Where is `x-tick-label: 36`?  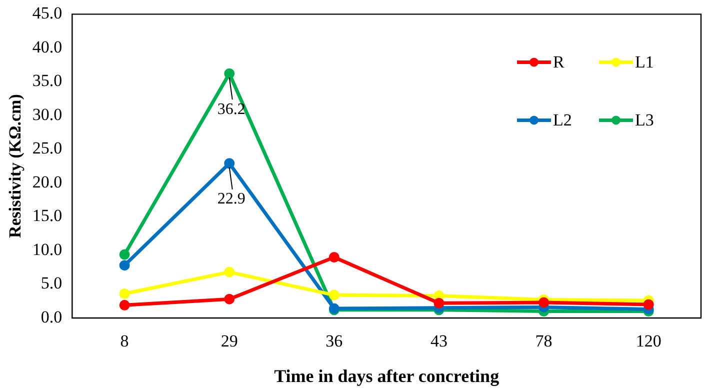 x-tick-label: 36 is located at coordinates (334, 341).